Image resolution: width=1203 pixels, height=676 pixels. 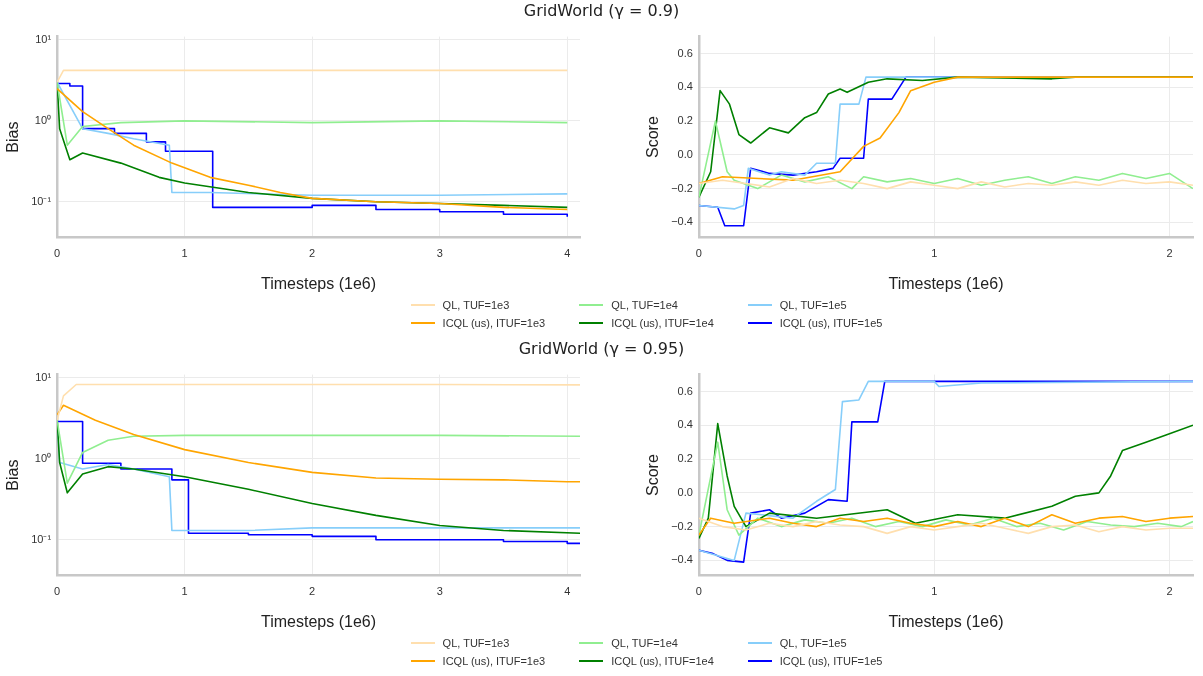 What do you see at coordinates (601, 11) in the screenshot?
I see `chart-title: GridWorld (γ = 0.9)` at bounding box center [601, 11].